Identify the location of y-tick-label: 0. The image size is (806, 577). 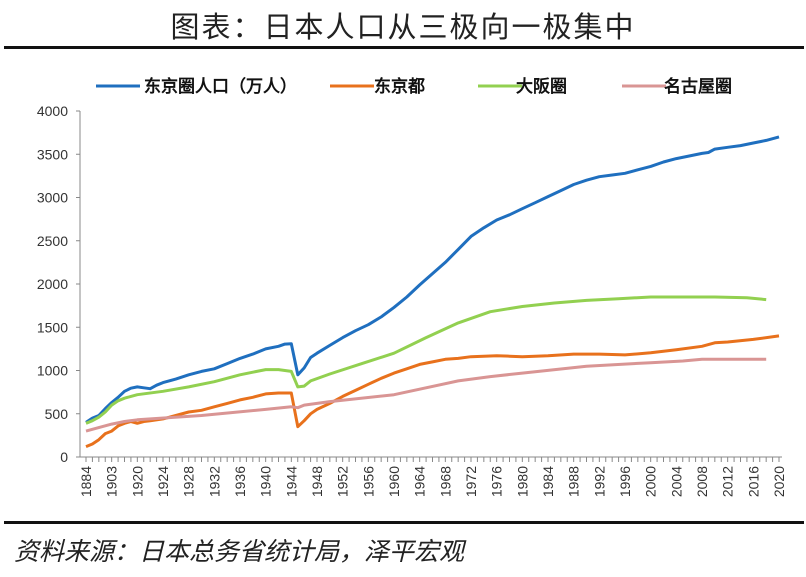
(64, 457).